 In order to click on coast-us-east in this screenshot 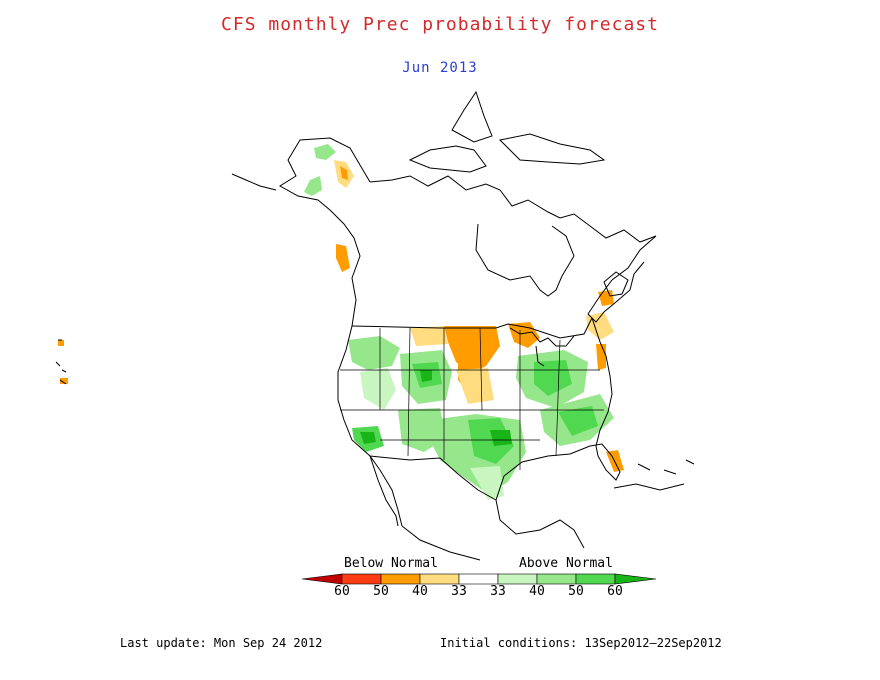, I will do `click(602, 382)`.